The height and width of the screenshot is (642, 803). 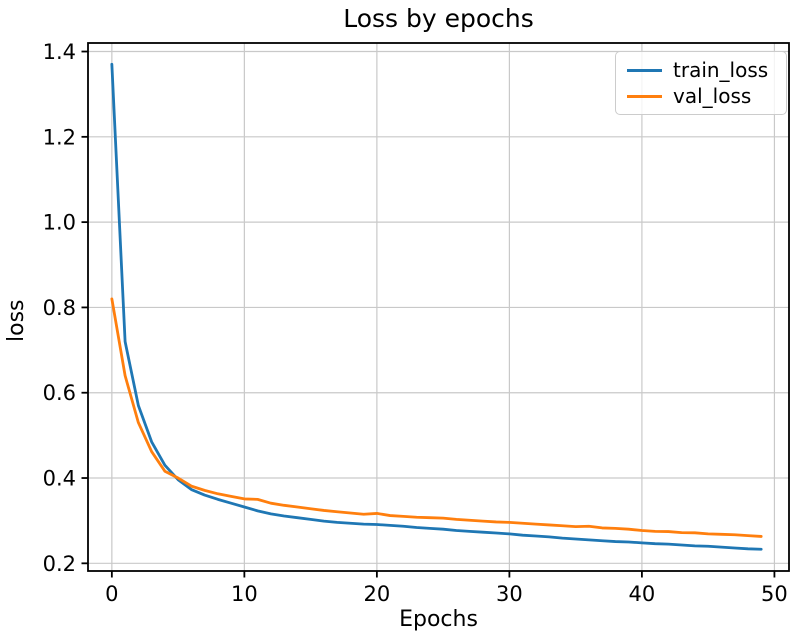 What do you see at coordinates (644, 70) in the screenshot?
I see `train-loss-line-sample-icon` at bounding box center [644, 70].